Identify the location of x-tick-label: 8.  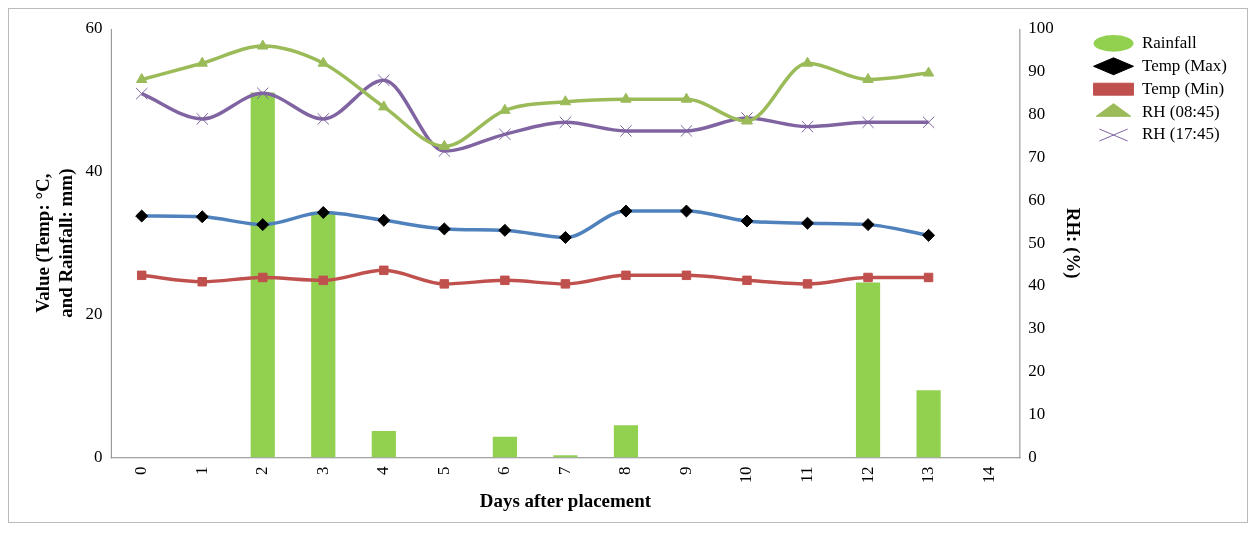
(625, 470).